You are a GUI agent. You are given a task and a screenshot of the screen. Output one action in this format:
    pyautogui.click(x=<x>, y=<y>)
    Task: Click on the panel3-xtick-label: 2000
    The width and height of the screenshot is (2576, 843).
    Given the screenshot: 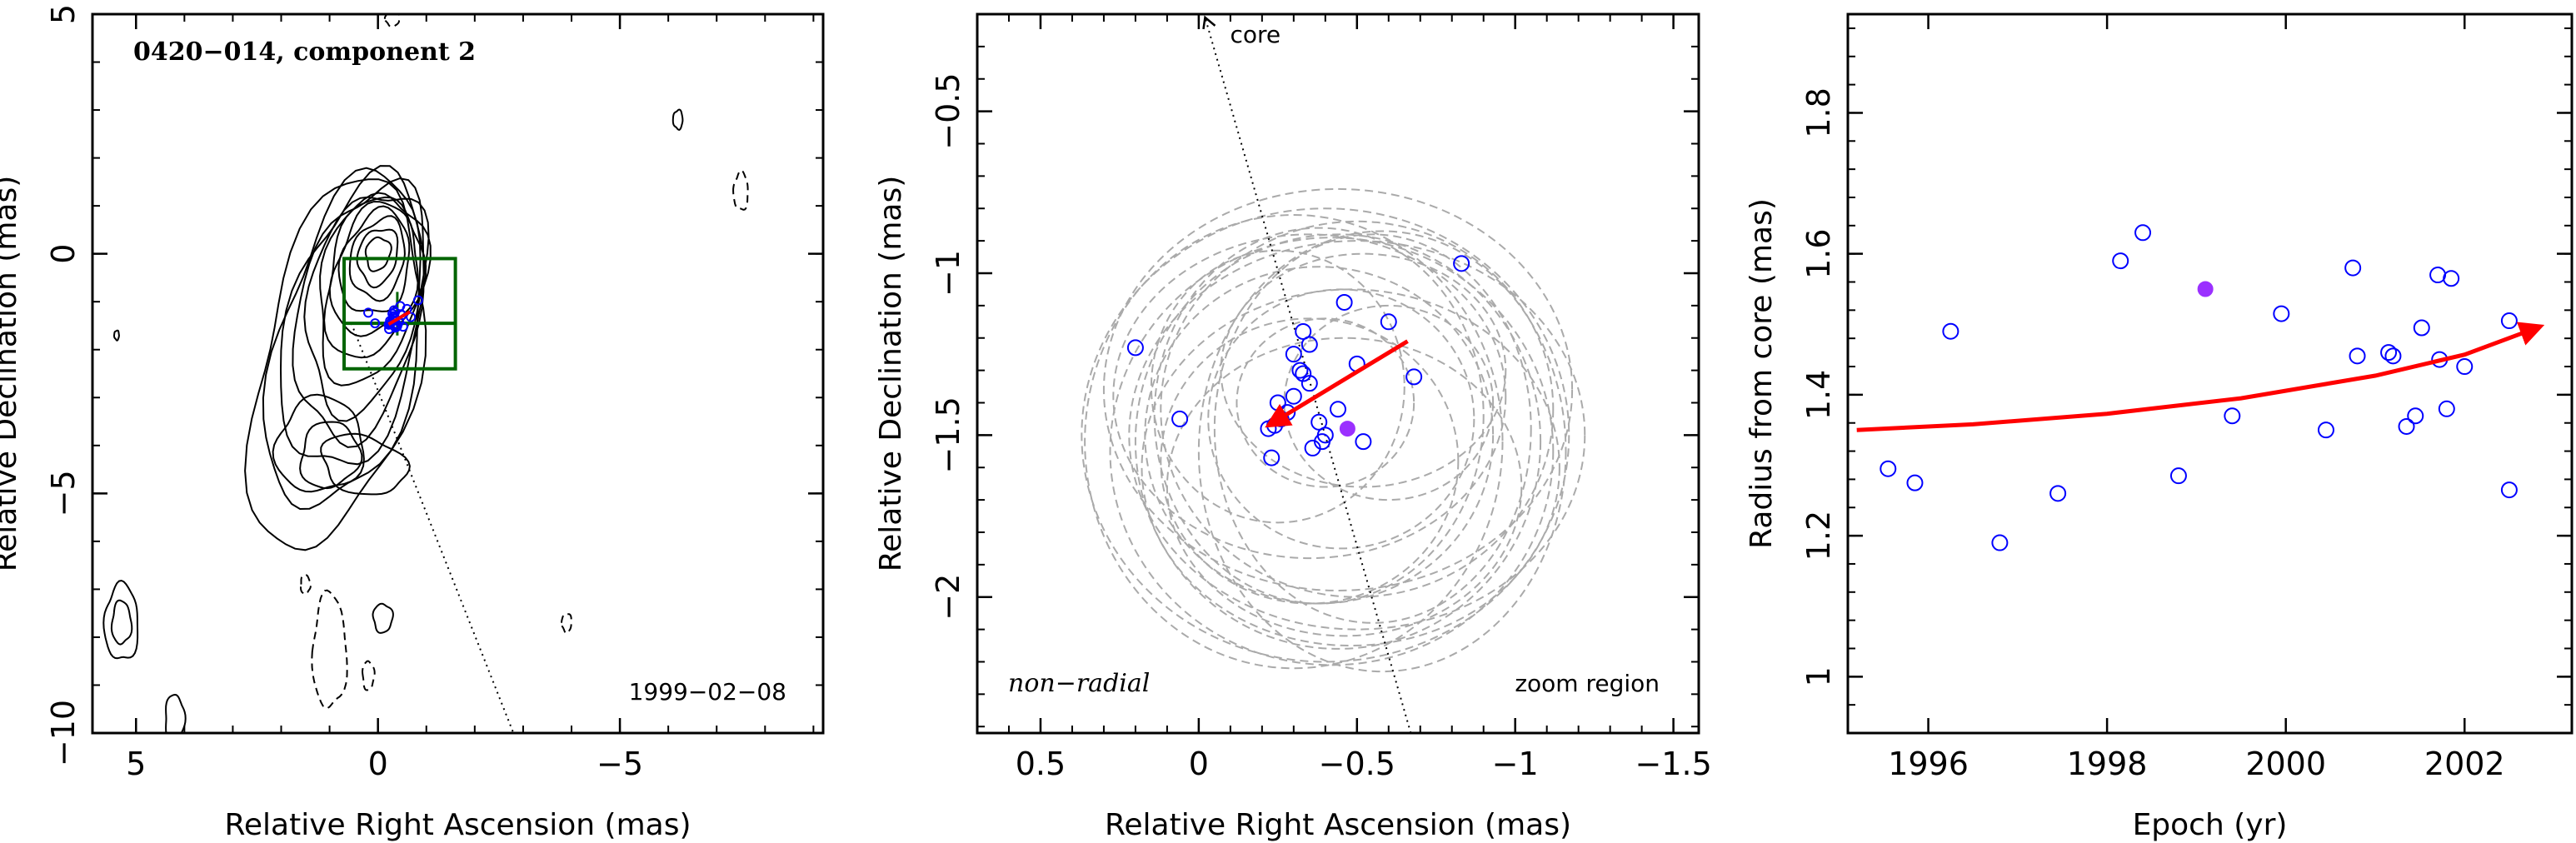 What is the action you would take?
    pyautogui.click(x=2285, y=764)
    